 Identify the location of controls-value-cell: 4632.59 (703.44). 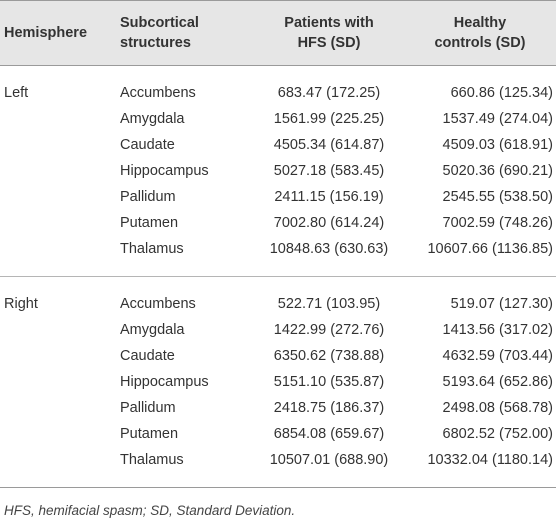
(480, 356).